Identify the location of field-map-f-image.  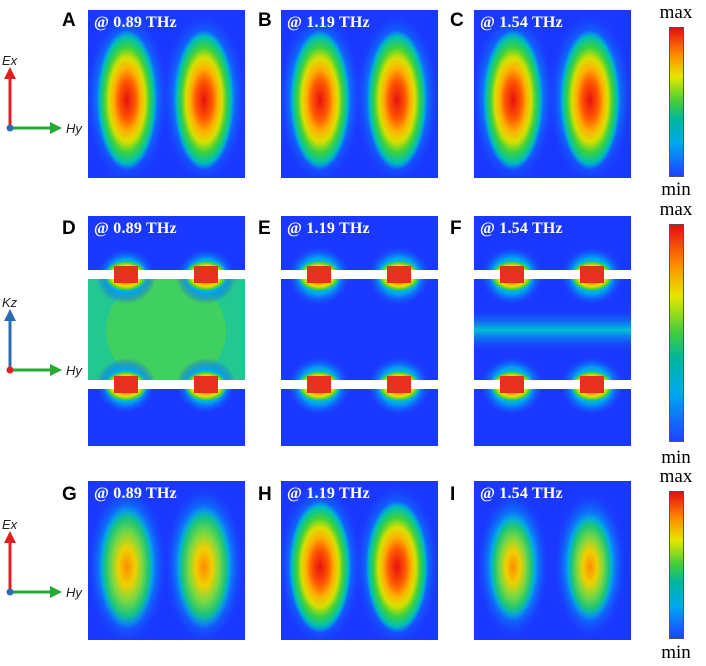
(552, 331).